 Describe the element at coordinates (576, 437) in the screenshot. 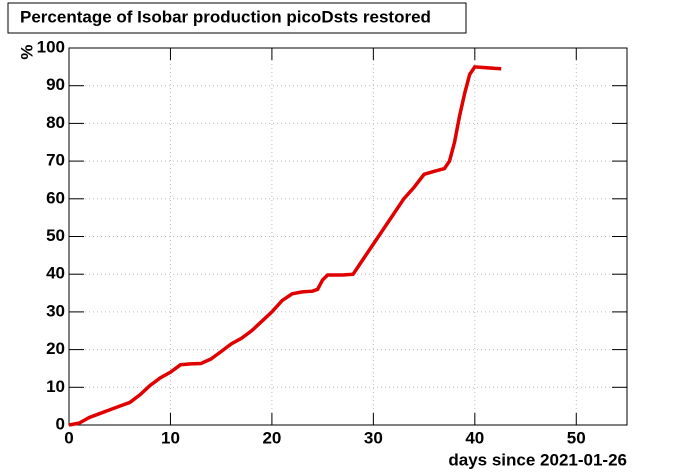

I see `x-tick-label: 50` at that location.